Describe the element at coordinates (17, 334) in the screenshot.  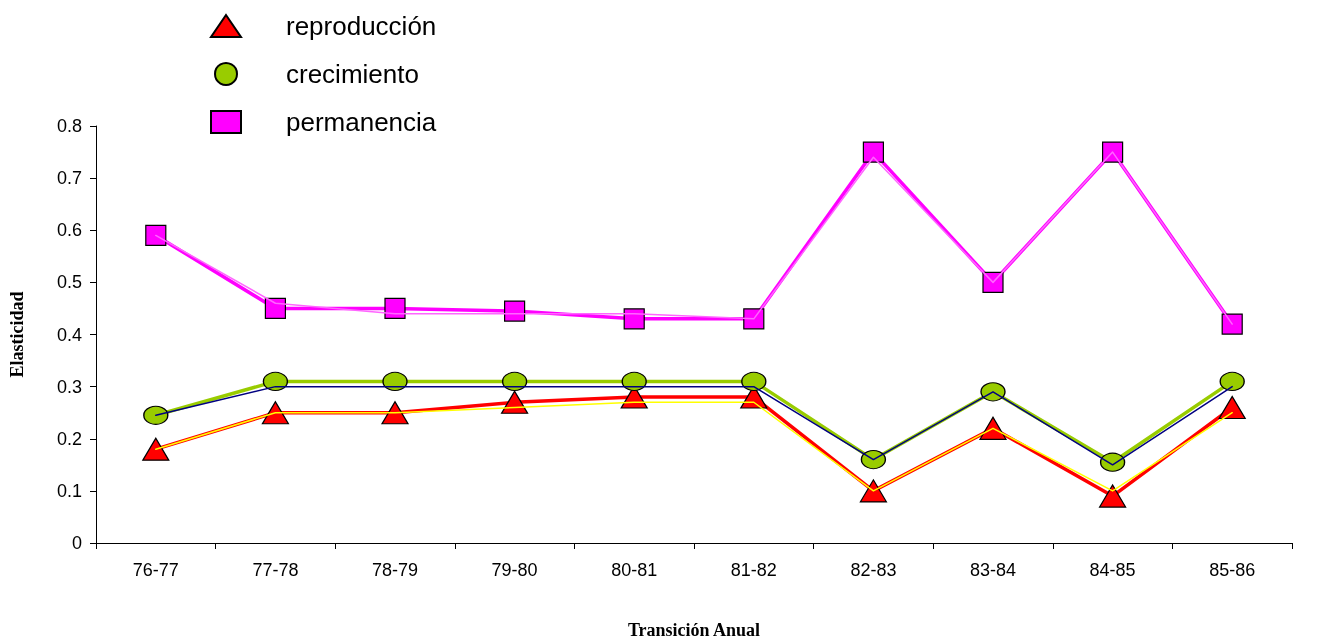
I see `y-axis-title: Elasticidad` at that location.